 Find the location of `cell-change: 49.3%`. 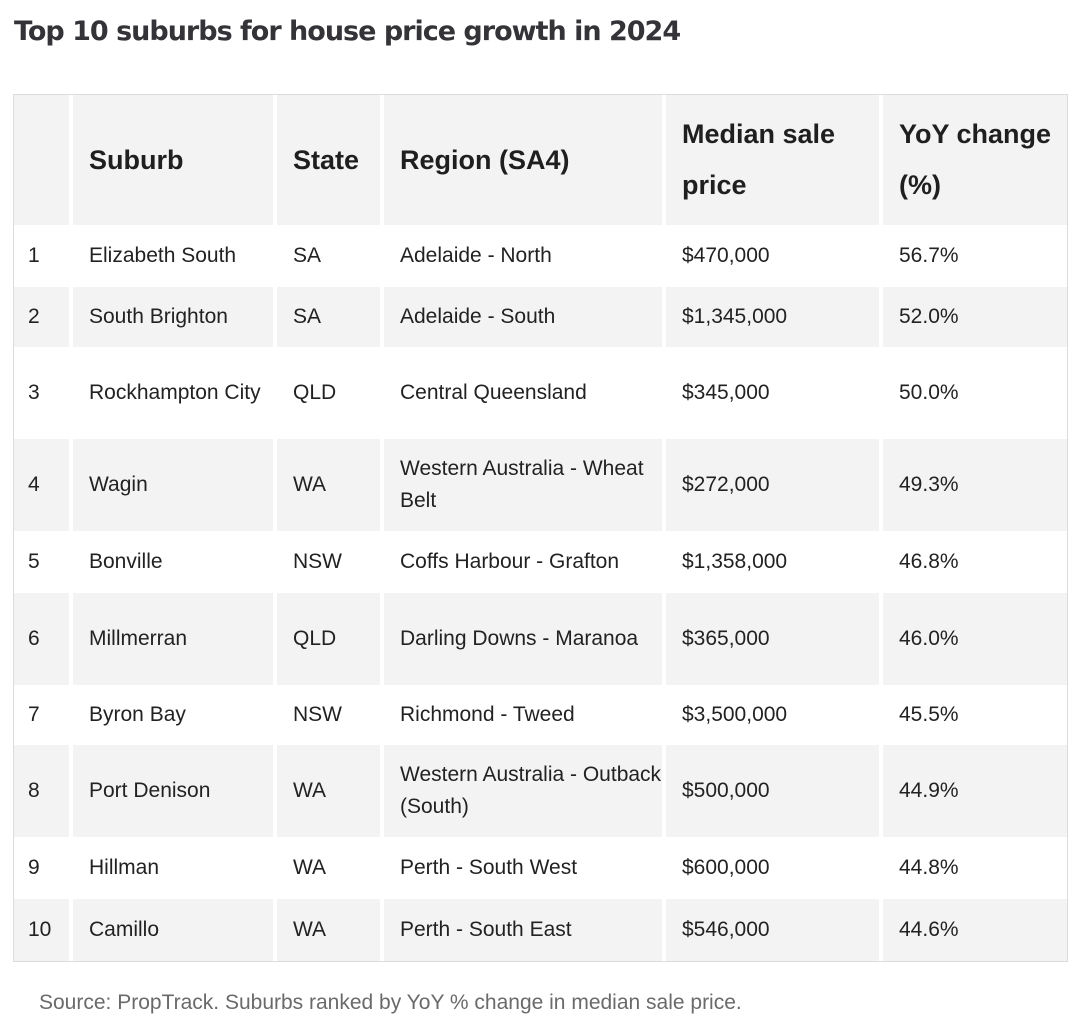

cell-change: 49.3% is located at coordinates (975, 485).